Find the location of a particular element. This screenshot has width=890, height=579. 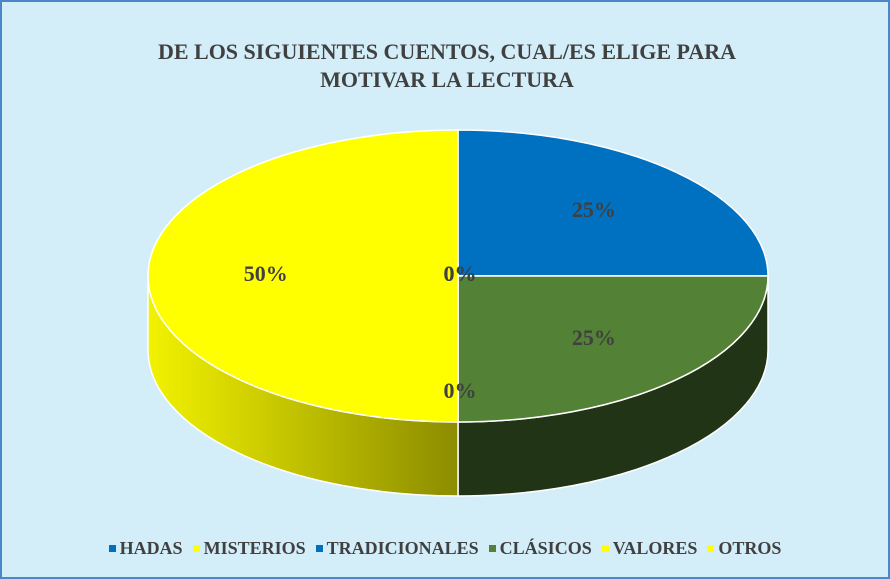

legend-item: VALORES is located at coordinates (649, 548).